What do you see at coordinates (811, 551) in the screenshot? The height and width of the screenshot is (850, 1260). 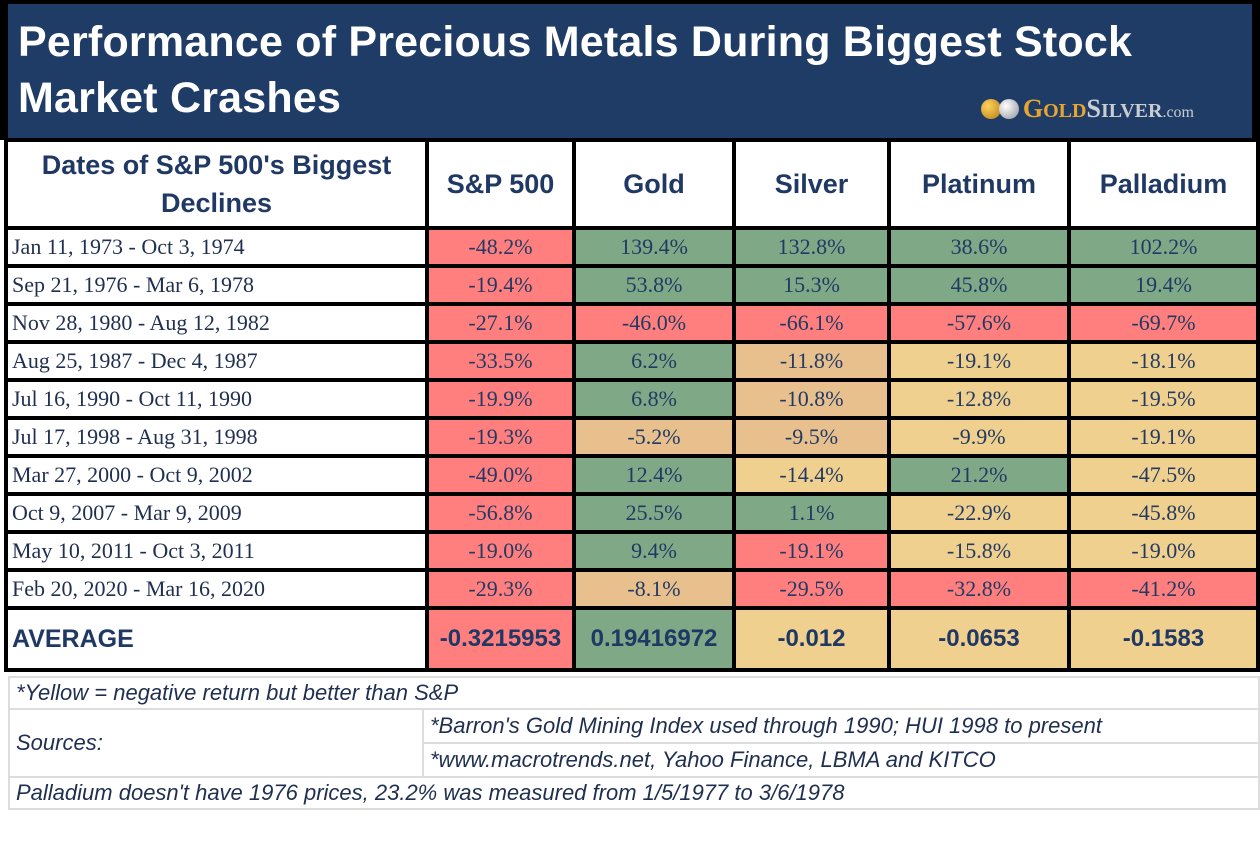 I see `silver-value: -19.1%` at bounding box center [811, 551].